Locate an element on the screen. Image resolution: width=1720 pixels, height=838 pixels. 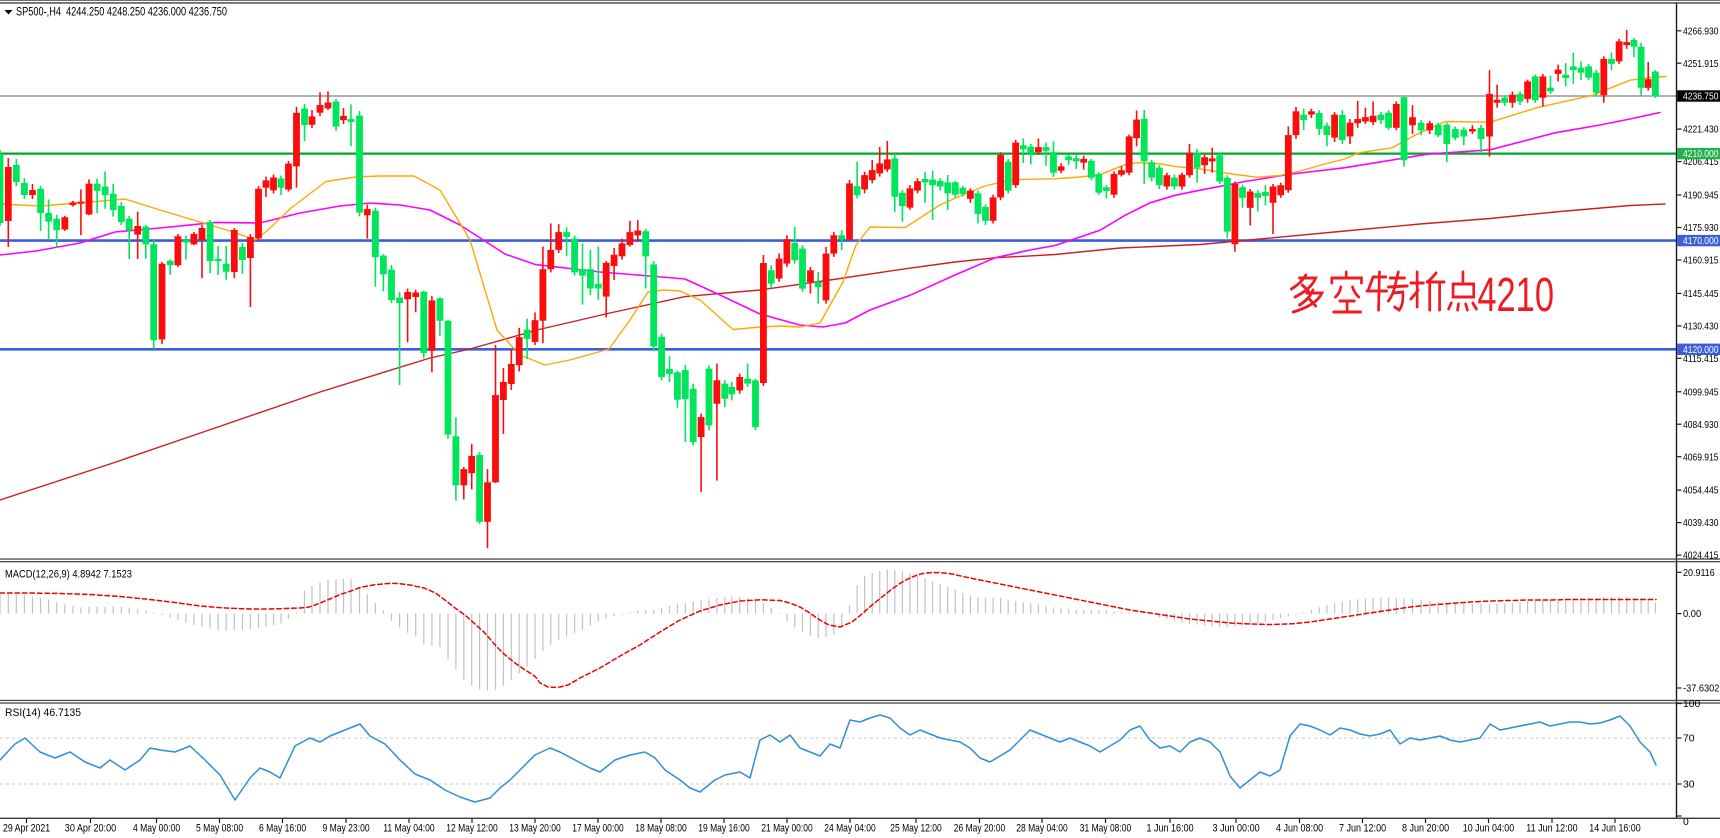
svg-text: 4039.430 is located at coordinates (1701, 523).